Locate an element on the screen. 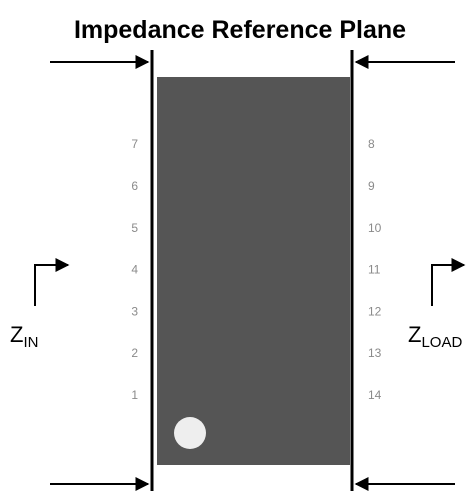 The width and height of the screenshot is (467, 491). pin-number: 2 is located at coordinates (134, 353).